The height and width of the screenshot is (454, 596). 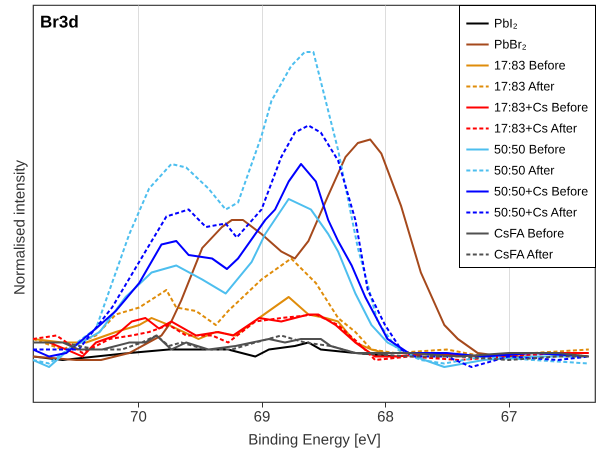 What do you see at coordinates (524, 87) in the screenshot?
I see `legend-label: 17:83 After` at bounding box center [524, 87].